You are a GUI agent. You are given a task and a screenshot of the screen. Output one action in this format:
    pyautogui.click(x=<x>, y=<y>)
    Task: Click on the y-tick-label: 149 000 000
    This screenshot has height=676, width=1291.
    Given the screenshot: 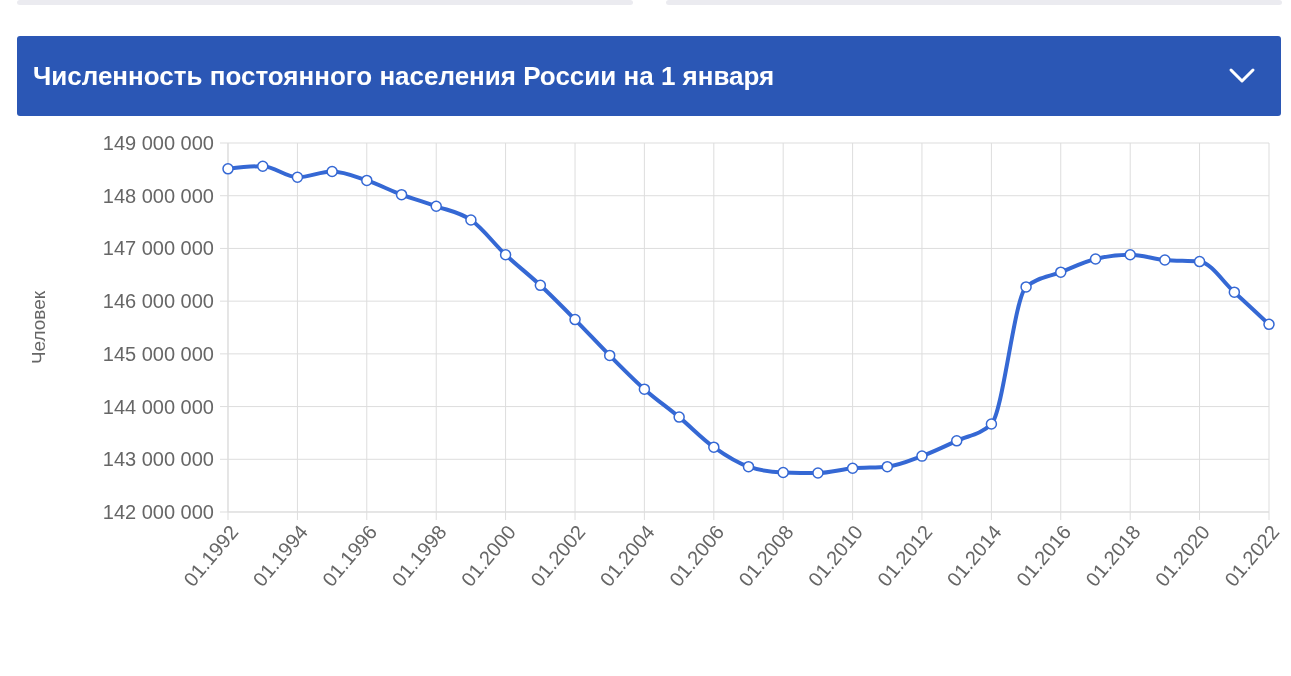 What is the action you would take?
    pyautogui.click(x=158, y=143)
    